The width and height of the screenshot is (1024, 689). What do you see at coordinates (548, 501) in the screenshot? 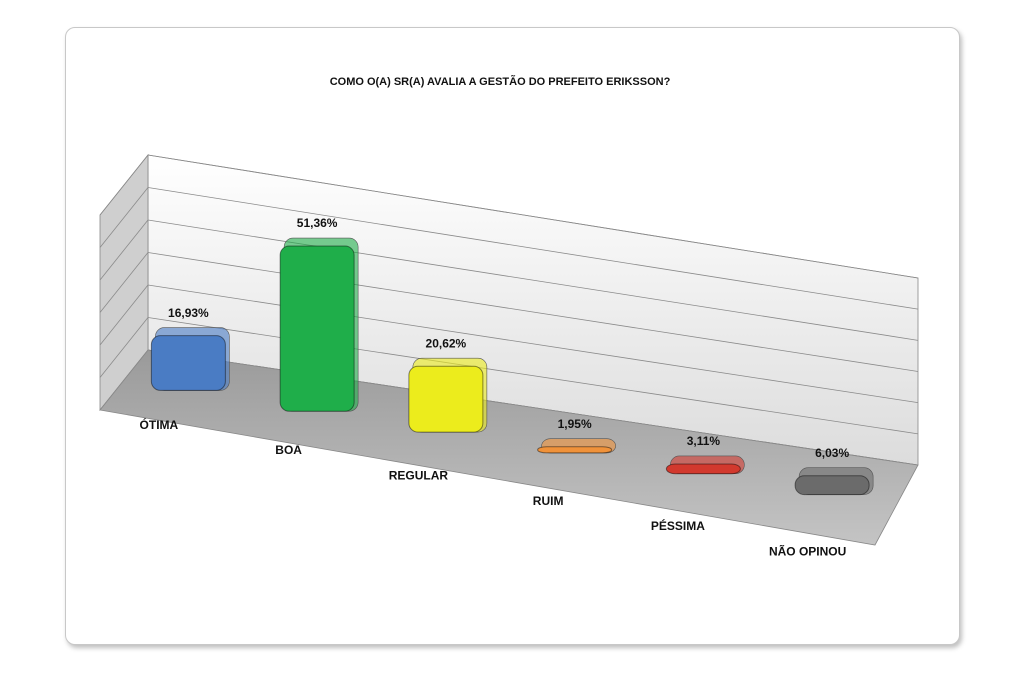
I see `x-tick-label: RUIM` at bounding box center [548, 501].